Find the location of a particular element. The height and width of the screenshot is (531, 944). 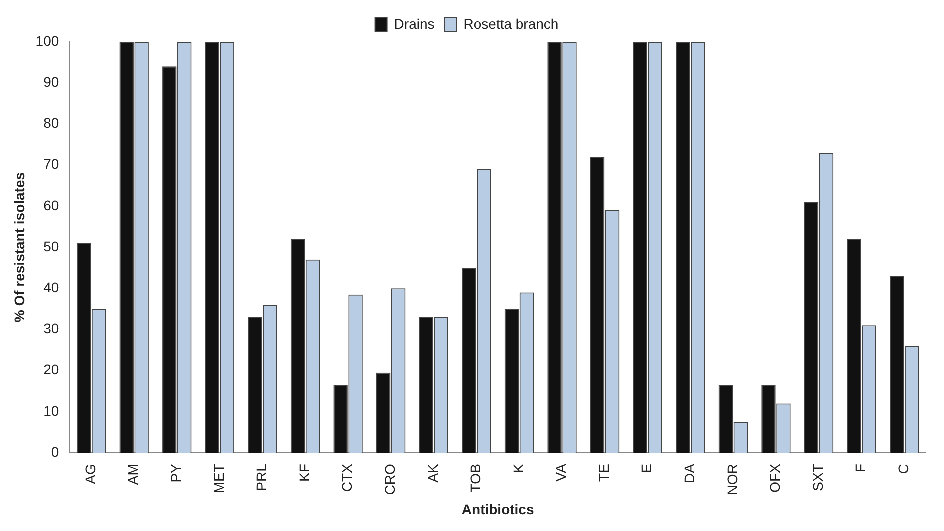

y-tick-label: 0 is located at coordinates (55, 452).